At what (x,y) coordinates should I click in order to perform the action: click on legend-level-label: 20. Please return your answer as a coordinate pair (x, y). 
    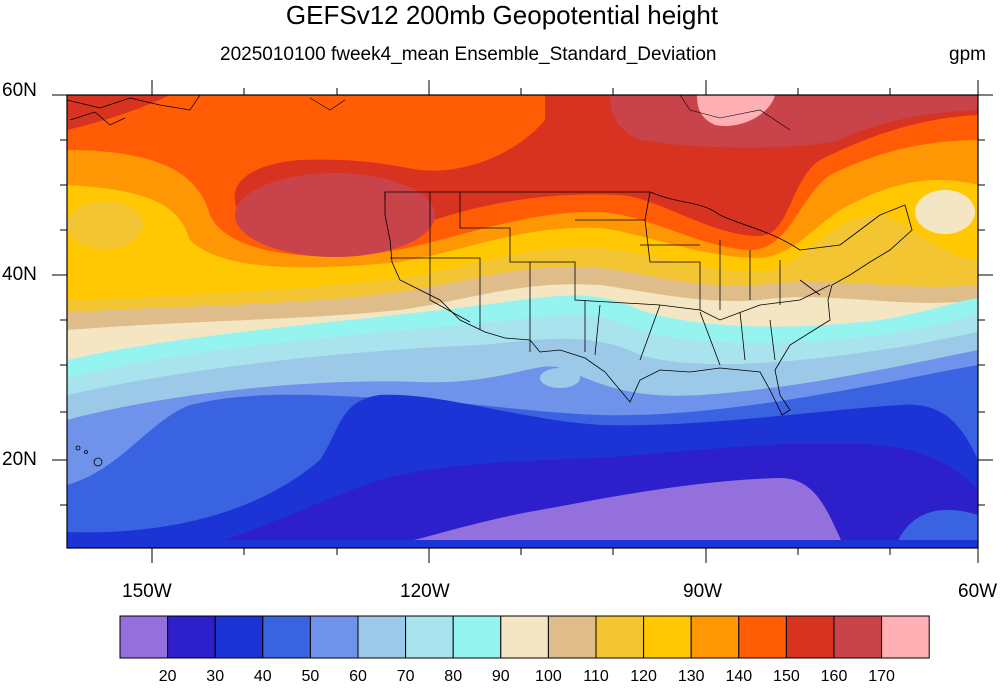
    Looking at the image, I should click on (168, 676).